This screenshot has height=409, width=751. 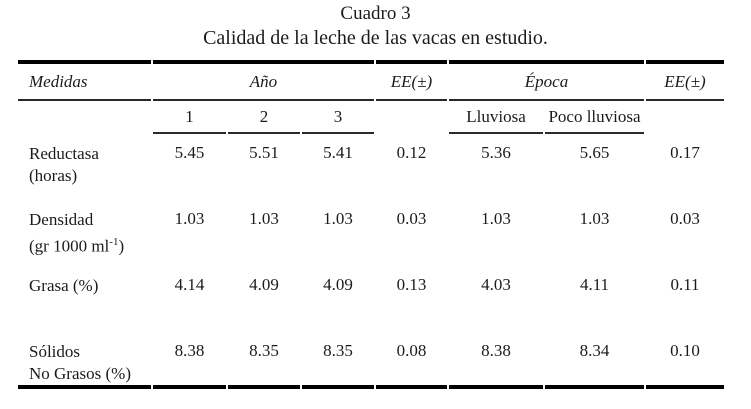 I want to click on value-cell: 5.36, so click(x=496, y=152).